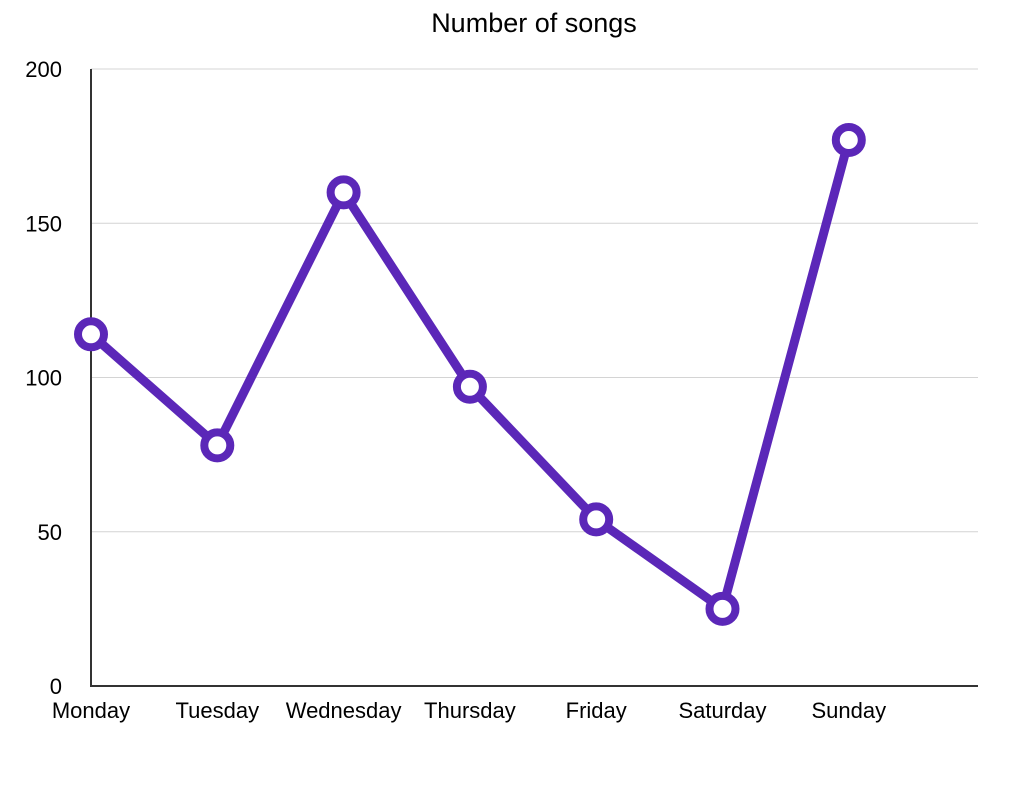 This screenshot has width=1028, height=794. Describe the element at coordinates (469, 386) in the screenshot. I see `data-point-thursday` at that location.